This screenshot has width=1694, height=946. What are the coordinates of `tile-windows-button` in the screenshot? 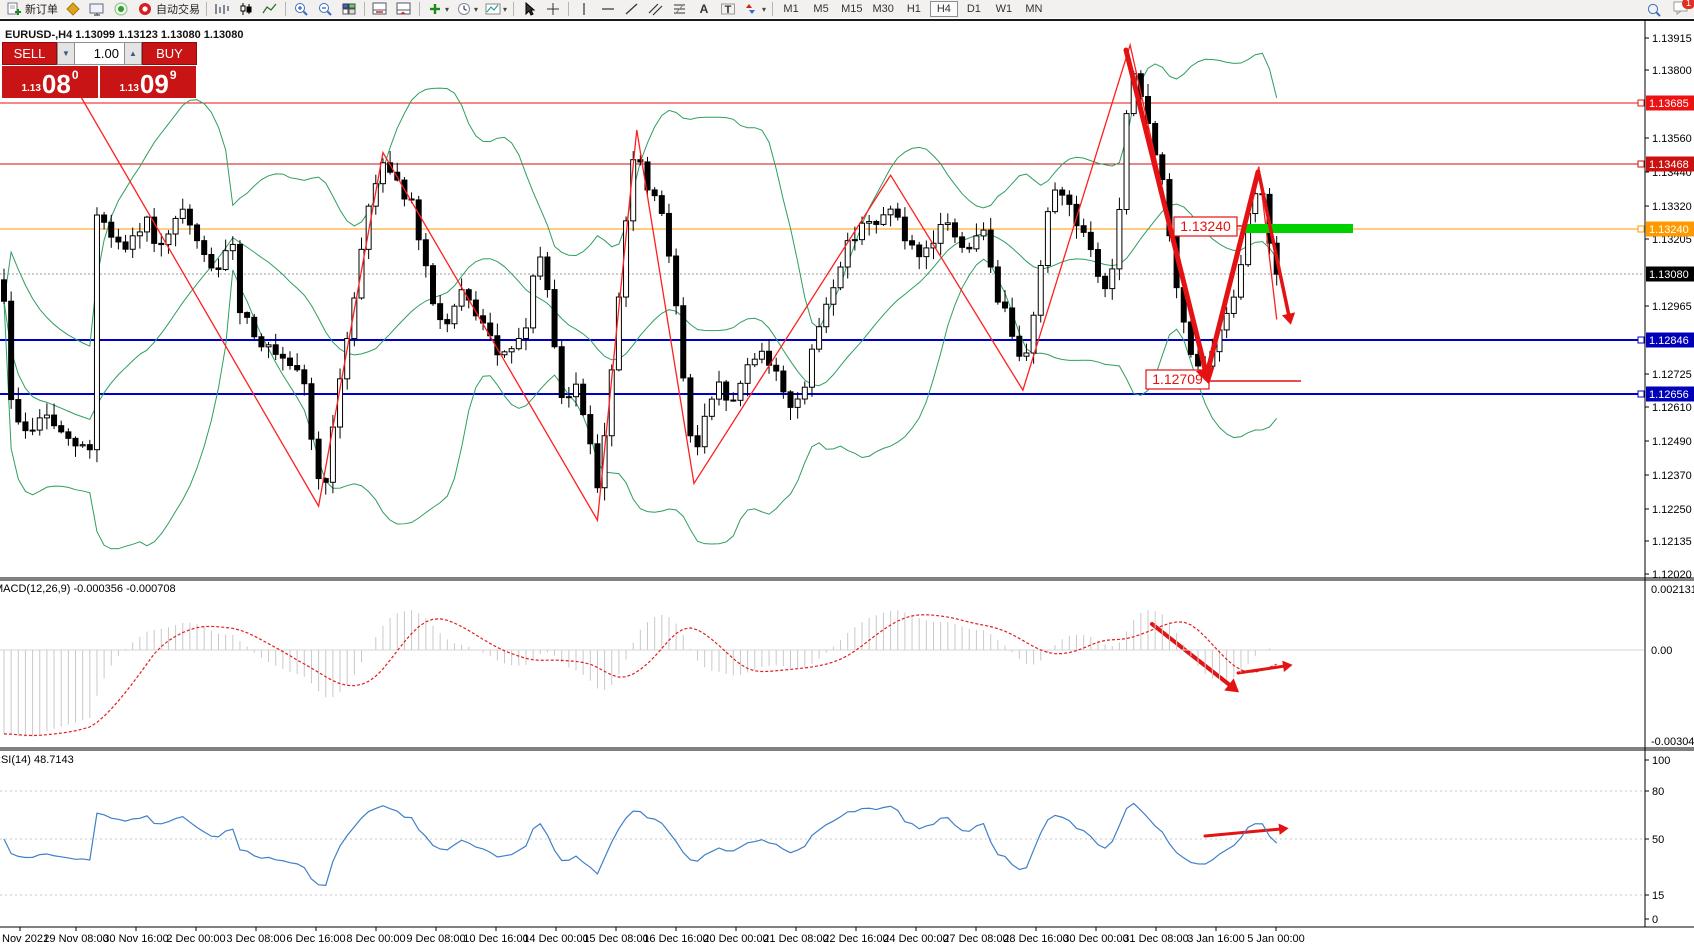 It's located at (349, 9).